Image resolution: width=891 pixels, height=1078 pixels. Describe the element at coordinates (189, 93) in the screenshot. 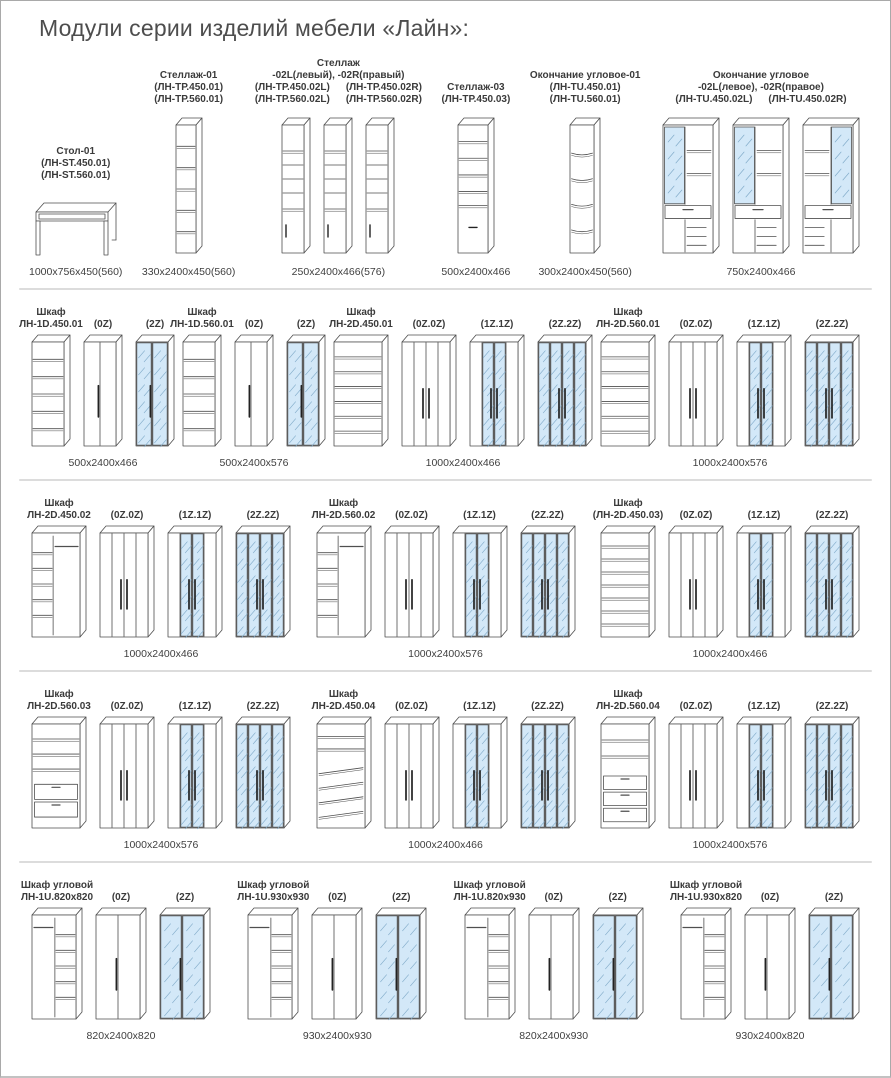

I see `module-codes: (ЛН-ТР.450.01) (ЛН-ТР.560.01)` at that location.